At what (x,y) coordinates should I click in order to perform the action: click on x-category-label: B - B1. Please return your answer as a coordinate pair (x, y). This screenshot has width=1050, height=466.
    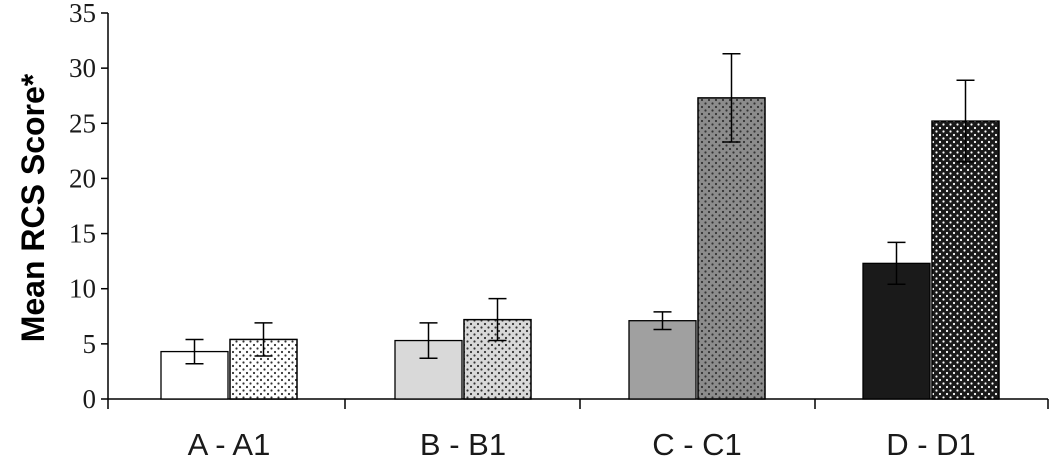
    Looking at the image, I should click on (463, 444).